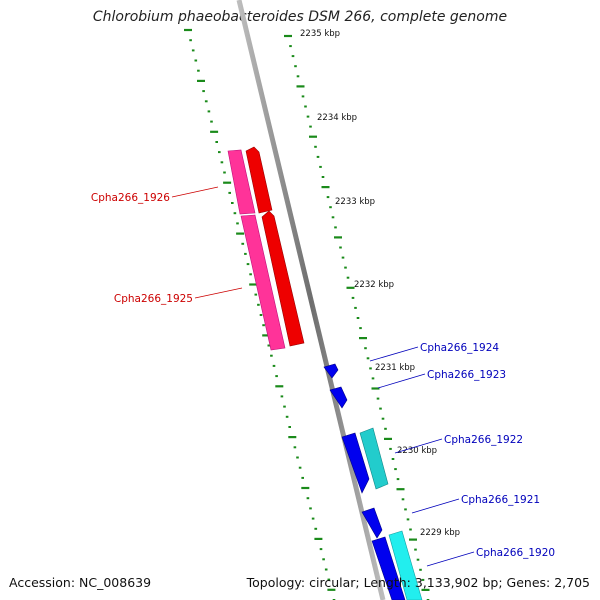  What do you see at coordinates (372, 523) in the screenshot?
I see `gene-cpha266-1921` at bounding box center [372, 523].